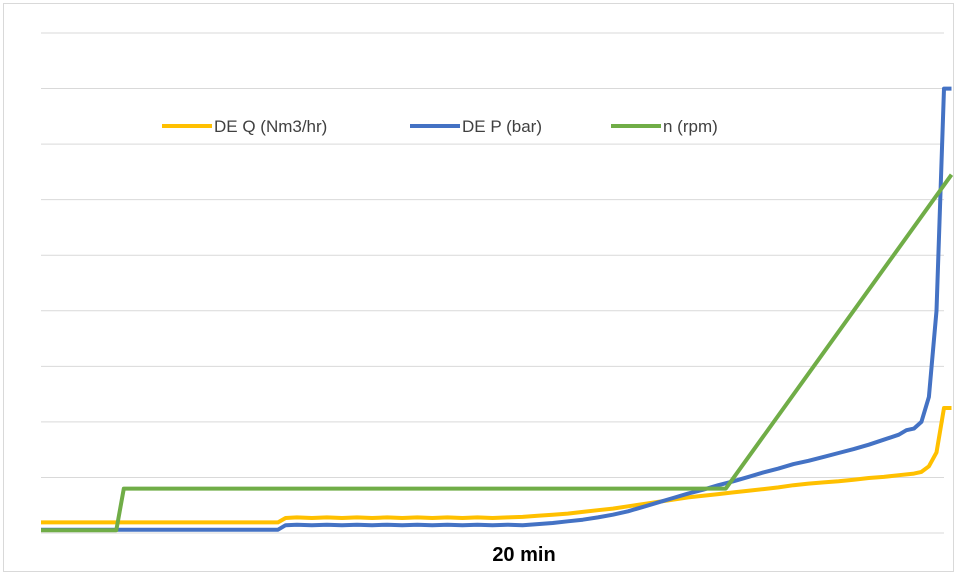 Image resolution: width=959 pixels, height=577 pixels. I want to click on legend-label-de-q: DE Q (Nm3/hr), so click(270, 126).